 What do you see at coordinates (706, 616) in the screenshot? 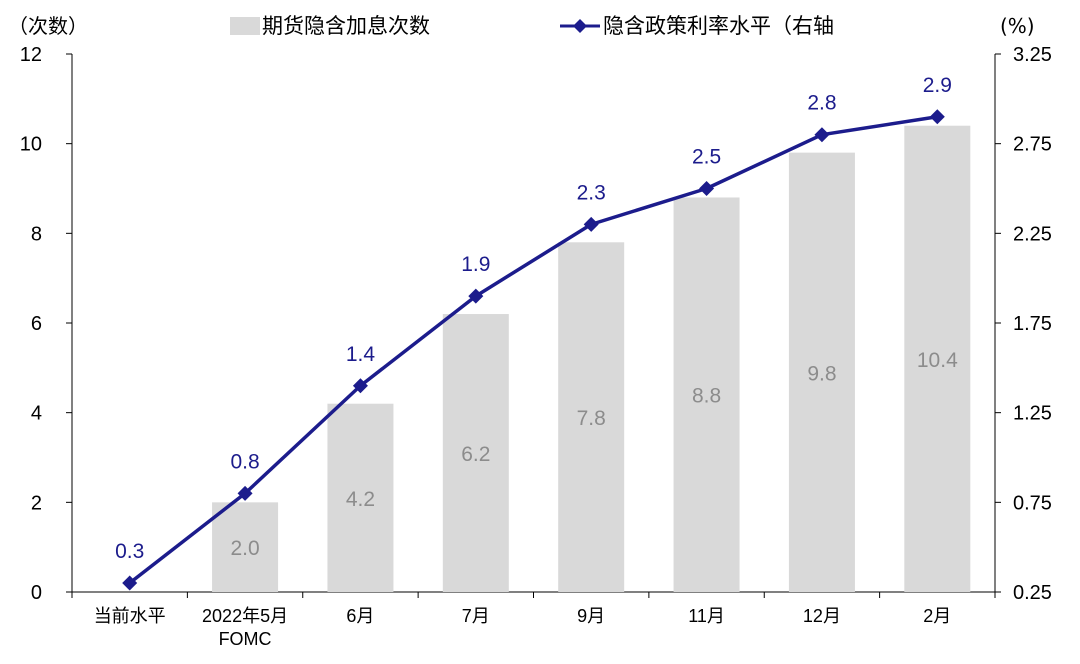
I see `category-label: 11月` at bounding box center [706, 616].